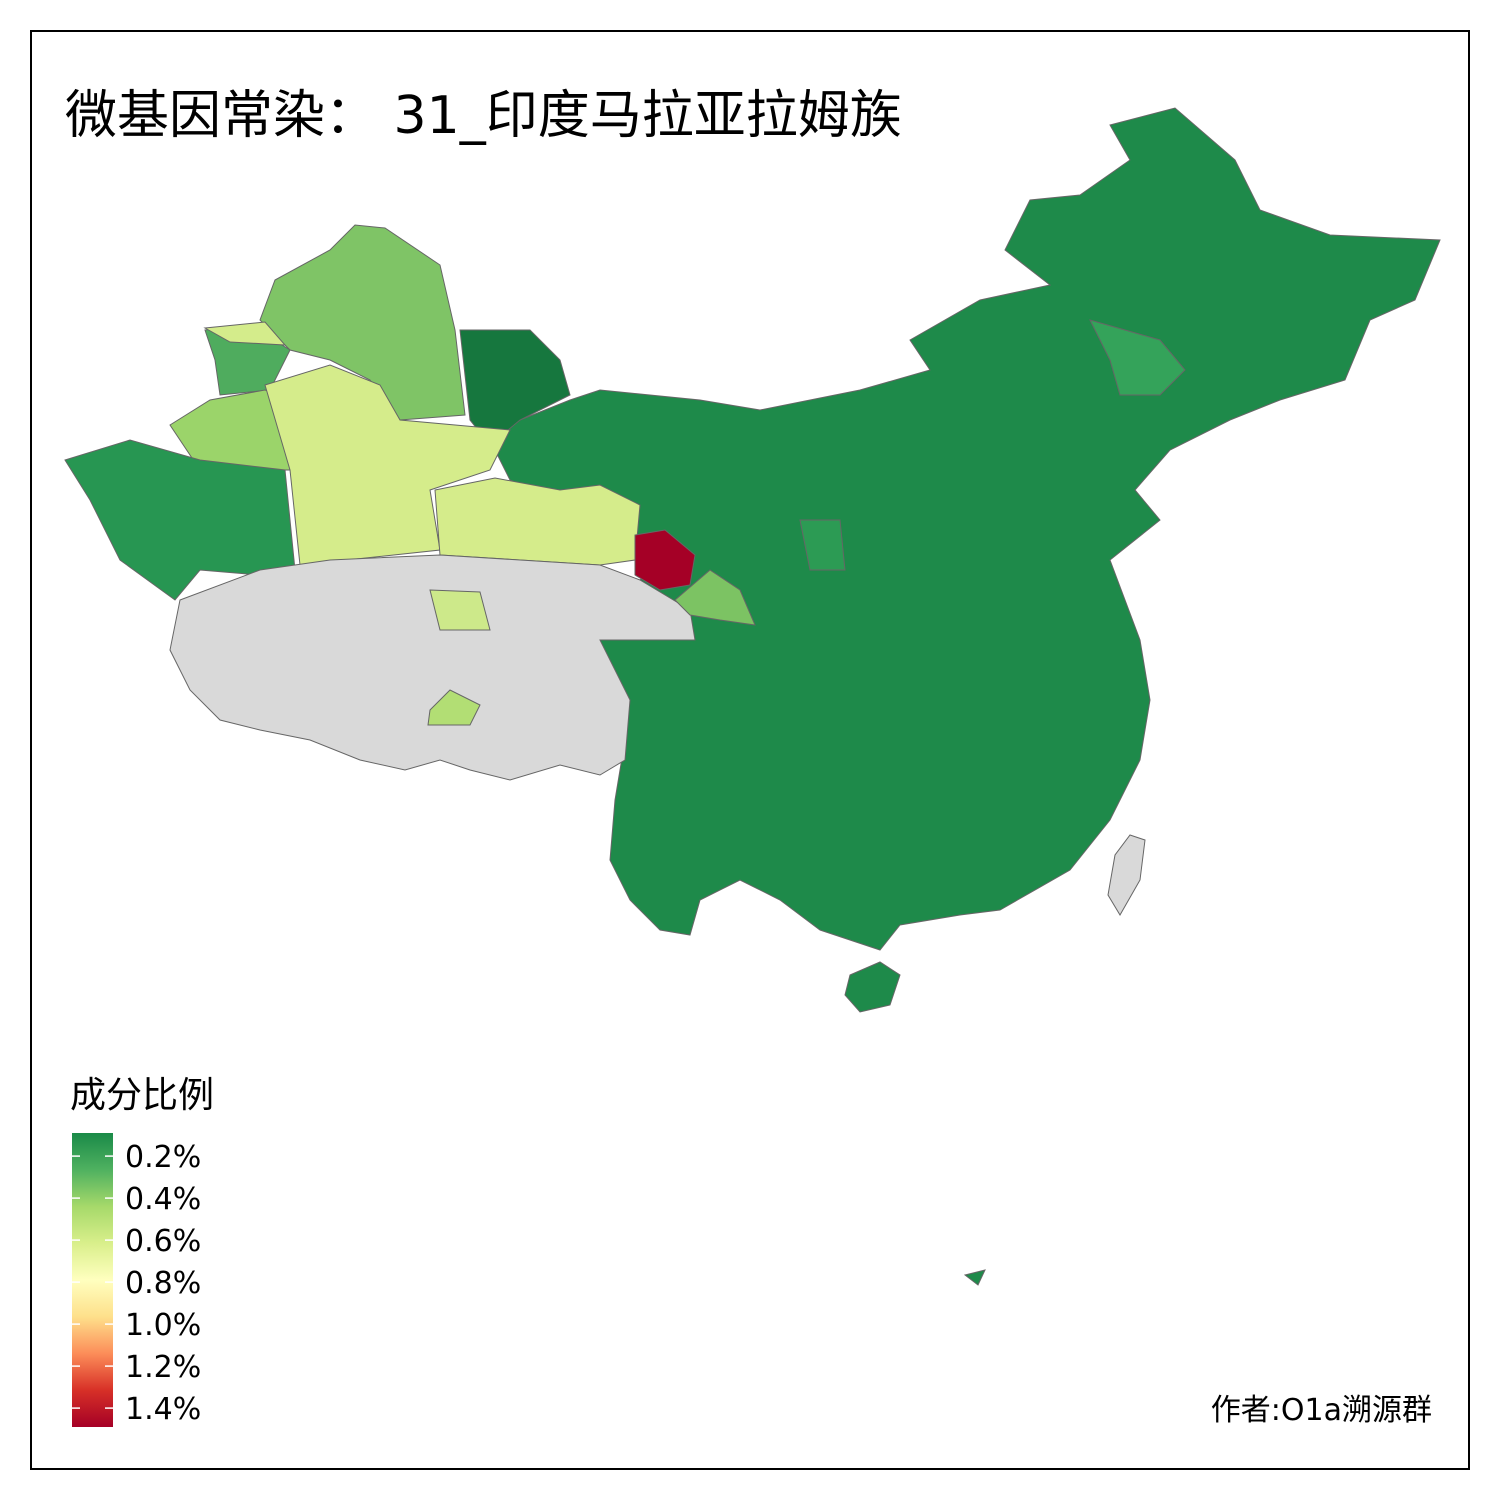  I want to click on tick-label: 0.8%, so click(163, 1283).